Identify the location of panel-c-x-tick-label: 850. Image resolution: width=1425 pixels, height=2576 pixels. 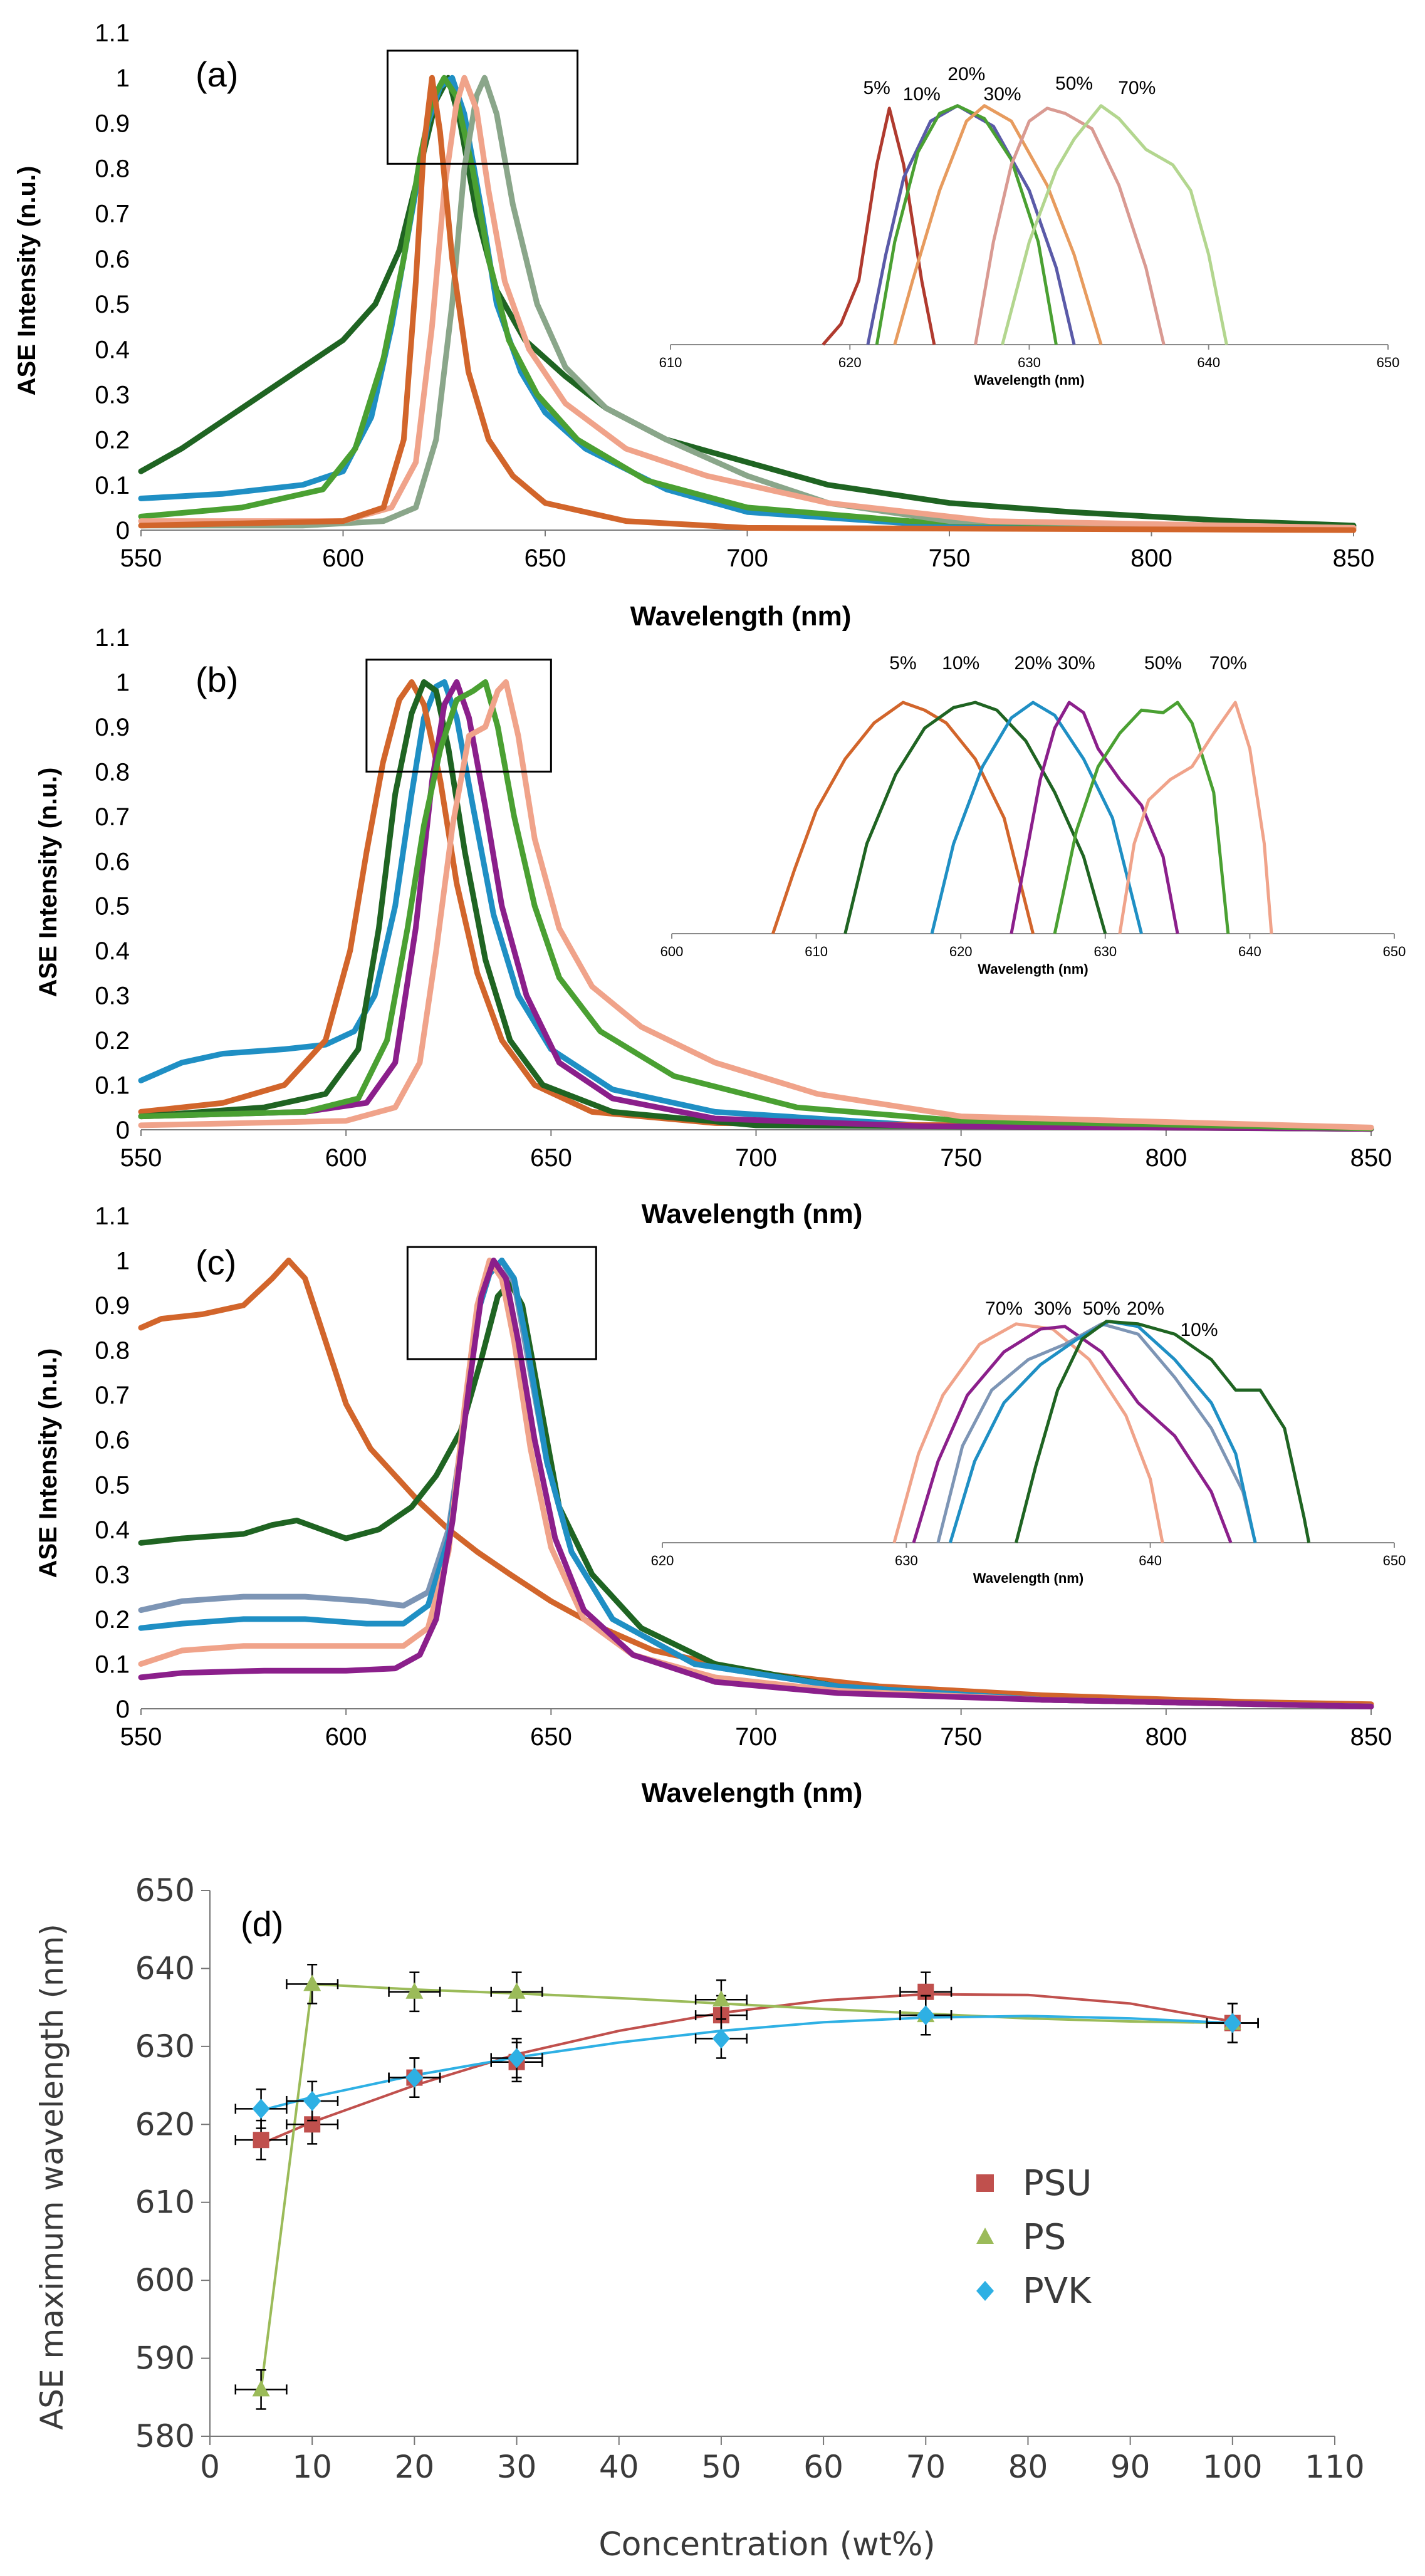
(1371, 1737).